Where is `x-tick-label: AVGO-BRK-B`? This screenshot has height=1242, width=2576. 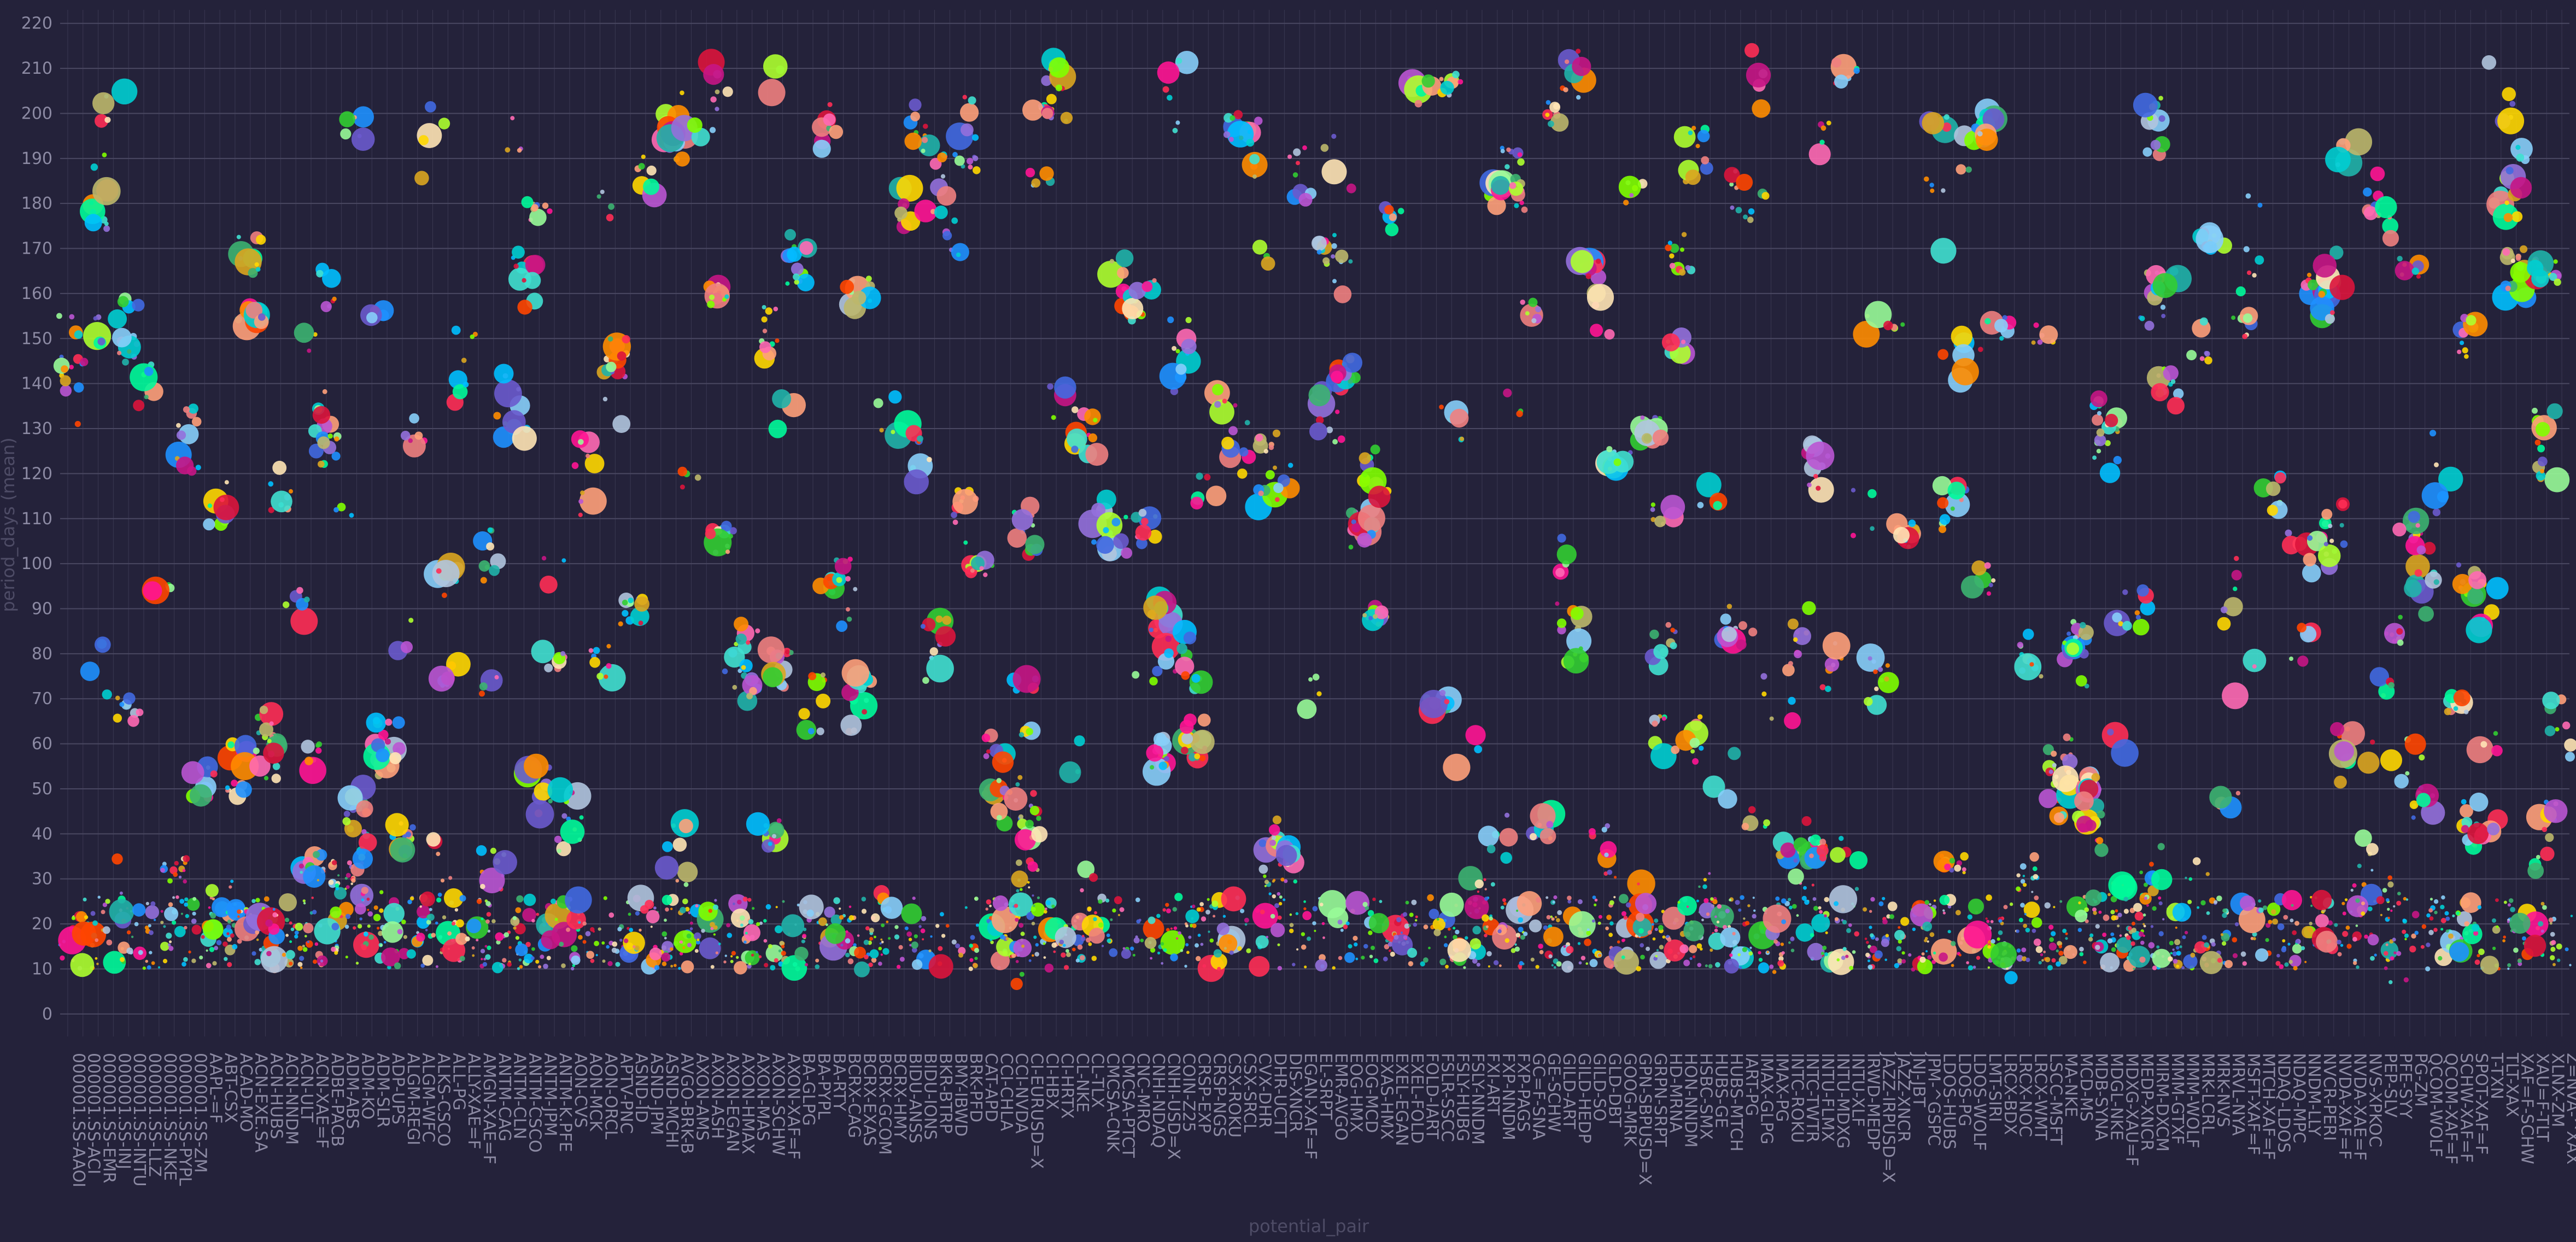 x-tick-label: AVGO-BRK-B is located at coordinates (686, 1103).